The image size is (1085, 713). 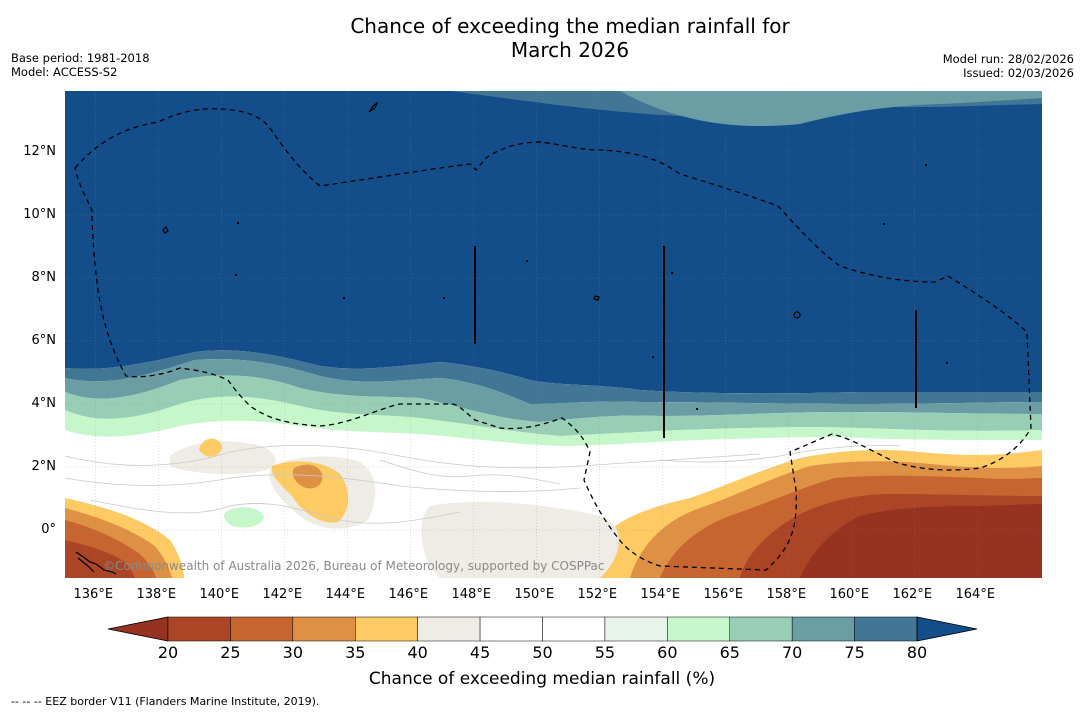 What do you see at coordinates (39, 214) in the screenshot?
I see `latitude-tick-label: 10°N` at bounding box center [39, 214].